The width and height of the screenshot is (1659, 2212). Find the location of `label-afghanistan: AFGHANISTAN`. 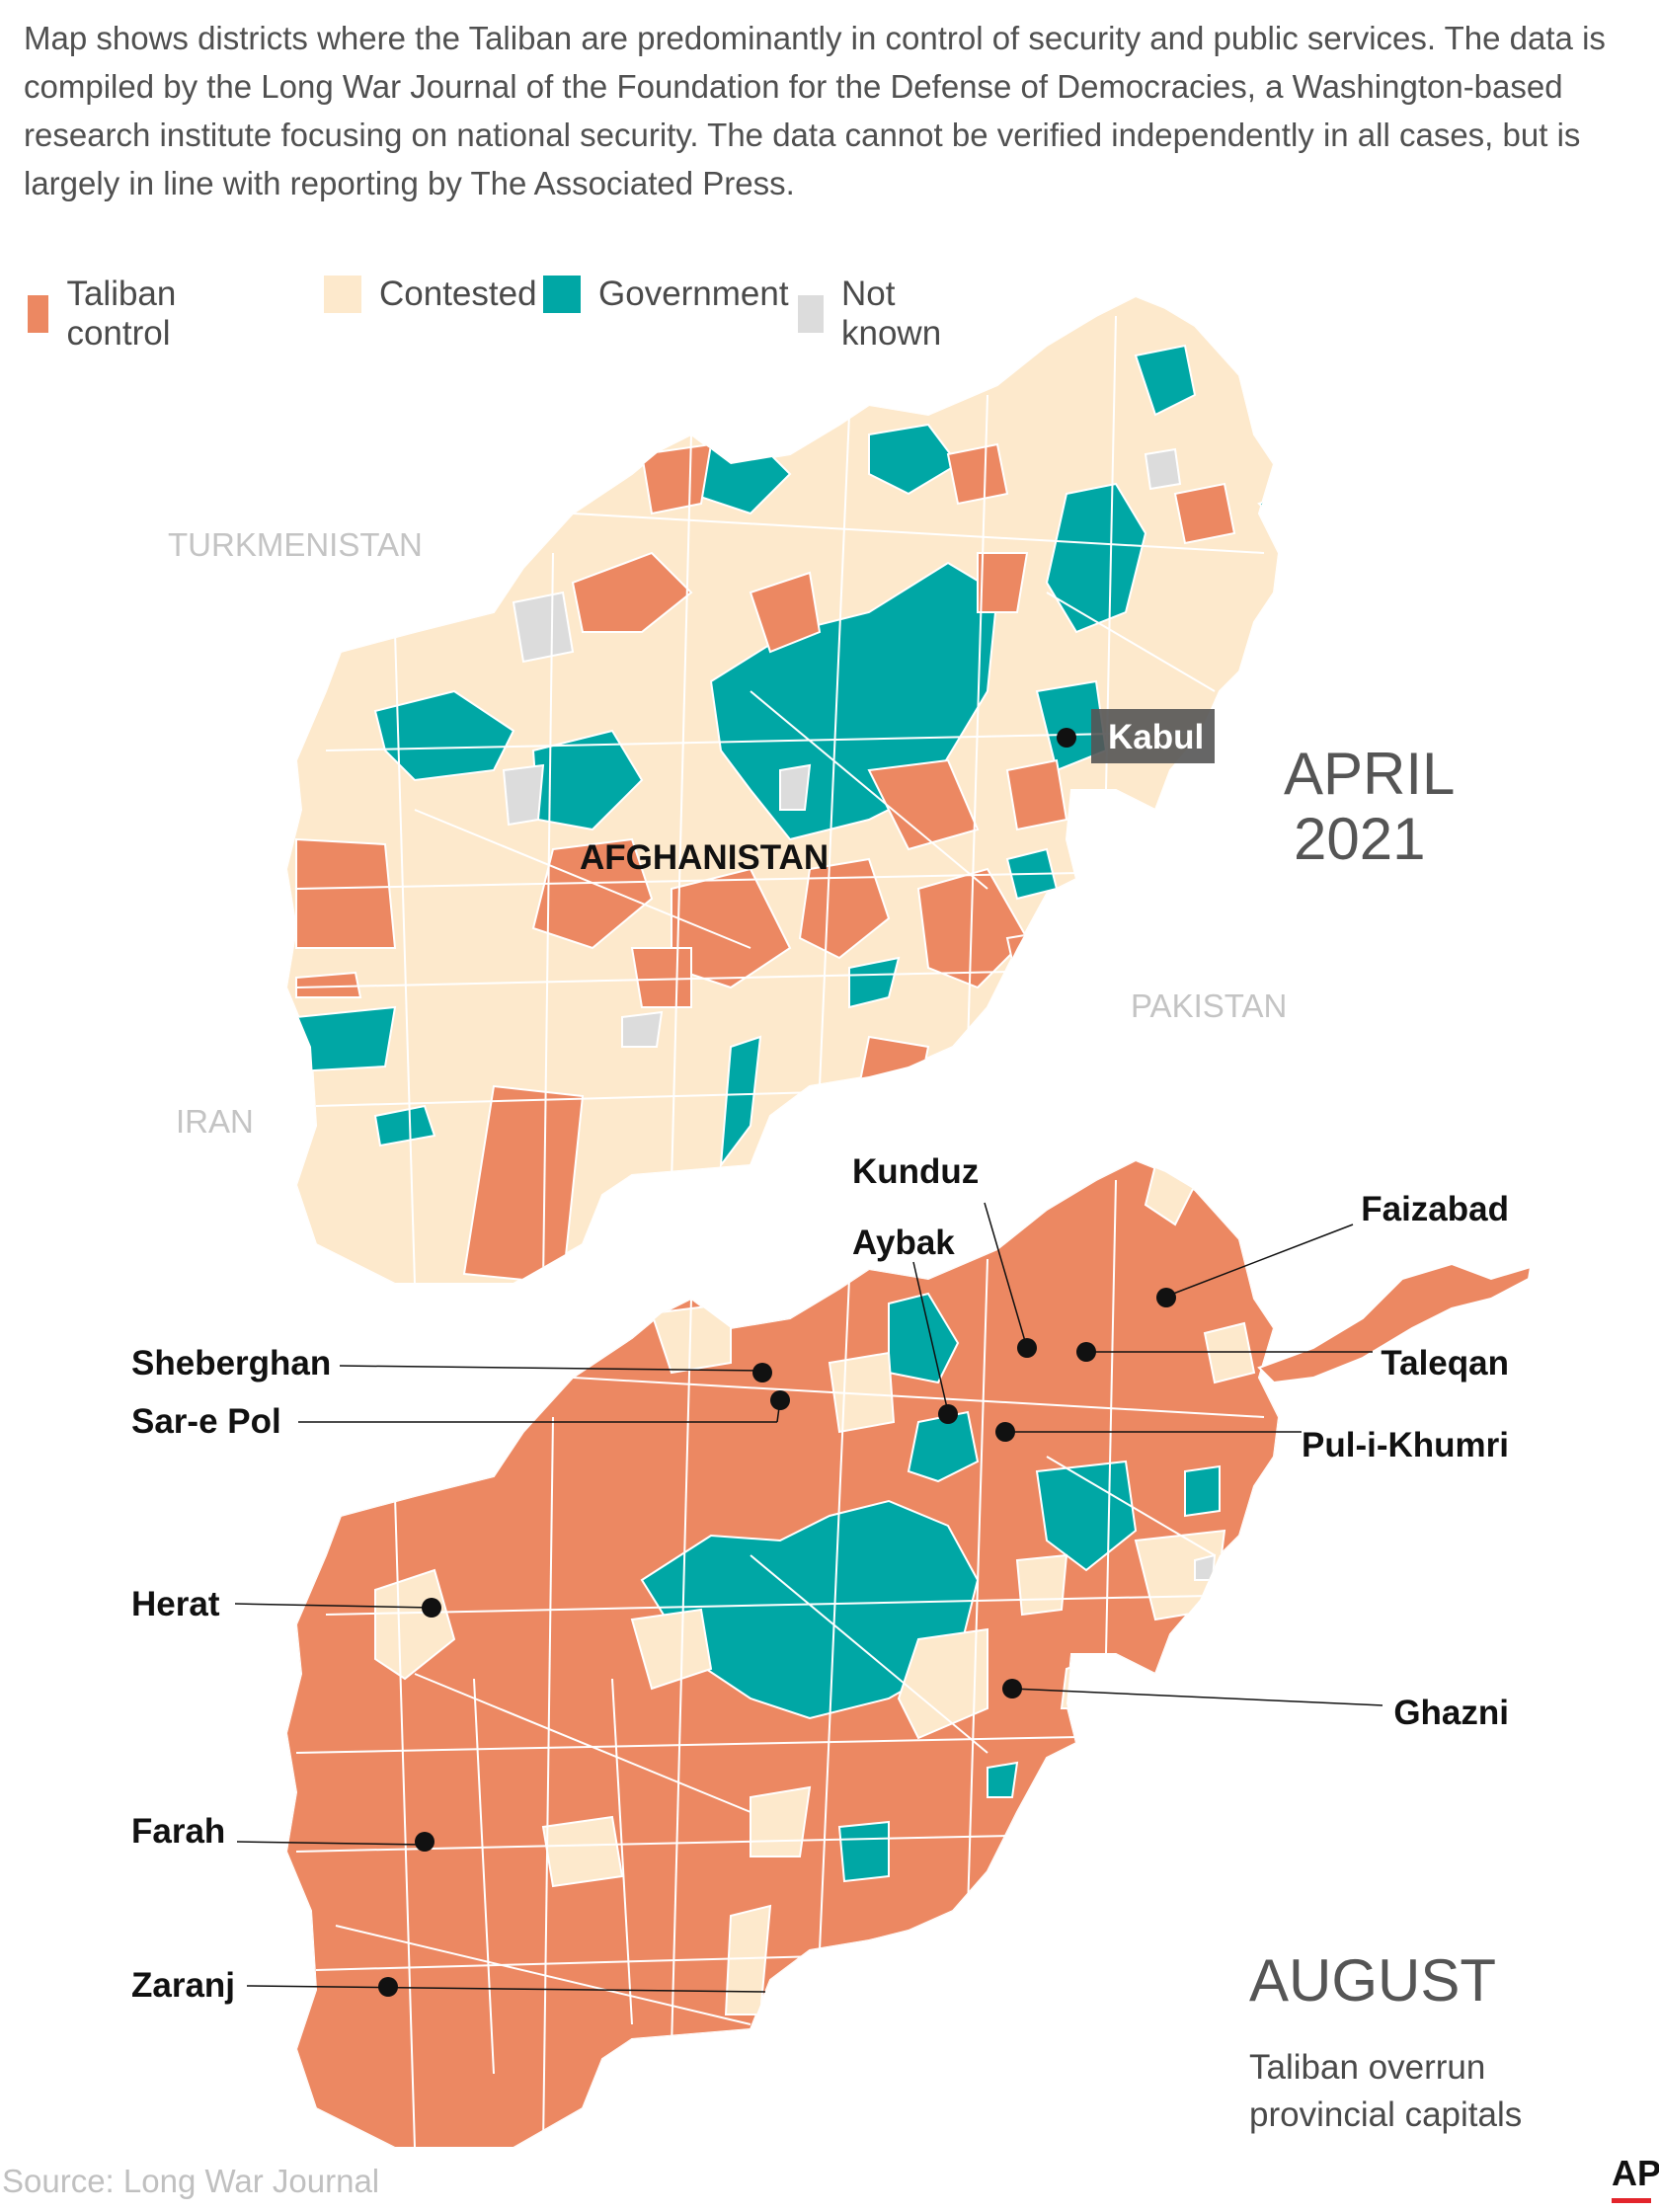

label-afghanistan: AFGHANISTAN is located at coordinates (705, 858).